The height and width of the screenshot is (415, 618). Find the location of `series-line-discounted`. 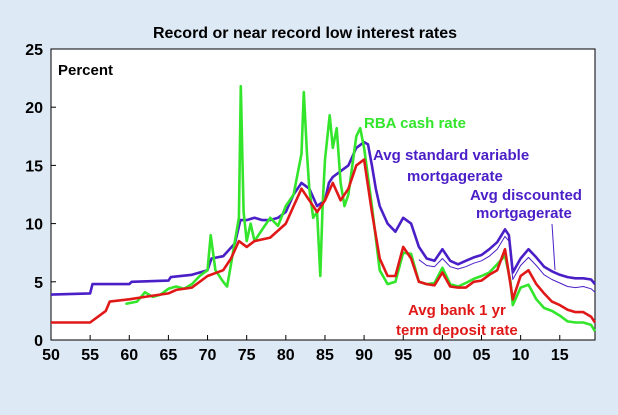

series-line-discounted is located at coordinates (507, 264).